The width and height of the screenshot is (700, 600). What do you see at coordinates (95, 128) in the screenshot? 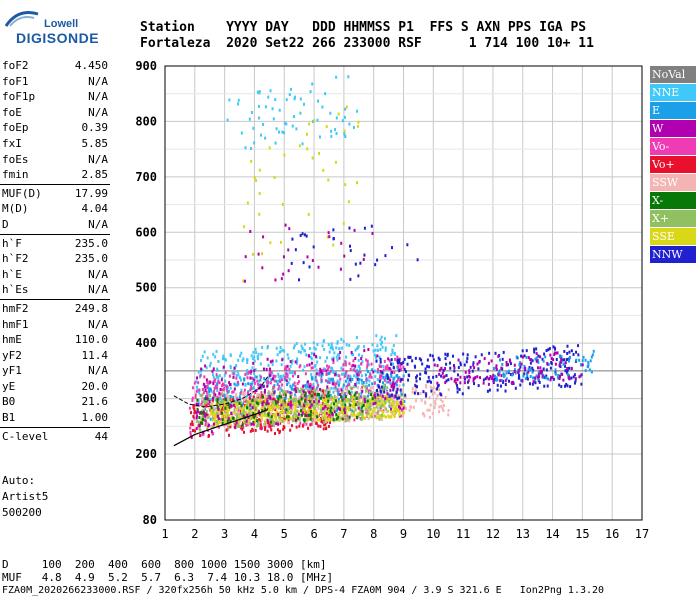
I see `param-value: 0.39` at bounding box center [95, 128].